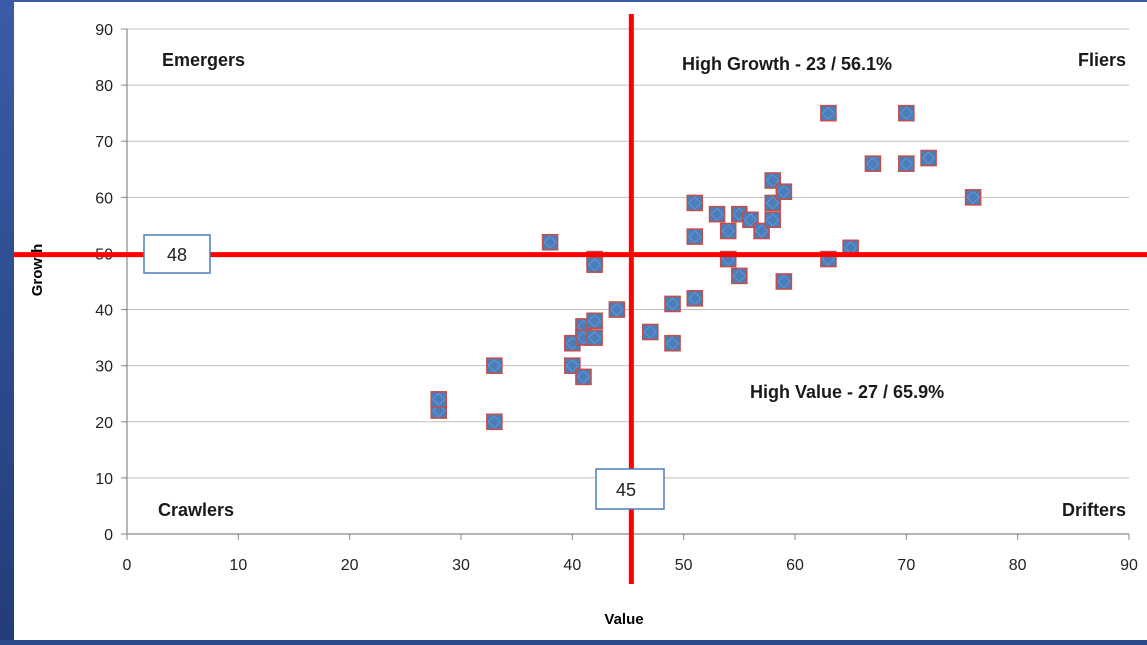 The height and width of the screenshot is (645, 1147). Describe the element at coordinates (630, 565) in the screenshot. I see `x-tick-labels: 0 10 20 30 40 50 60 70 80 90` at that location.